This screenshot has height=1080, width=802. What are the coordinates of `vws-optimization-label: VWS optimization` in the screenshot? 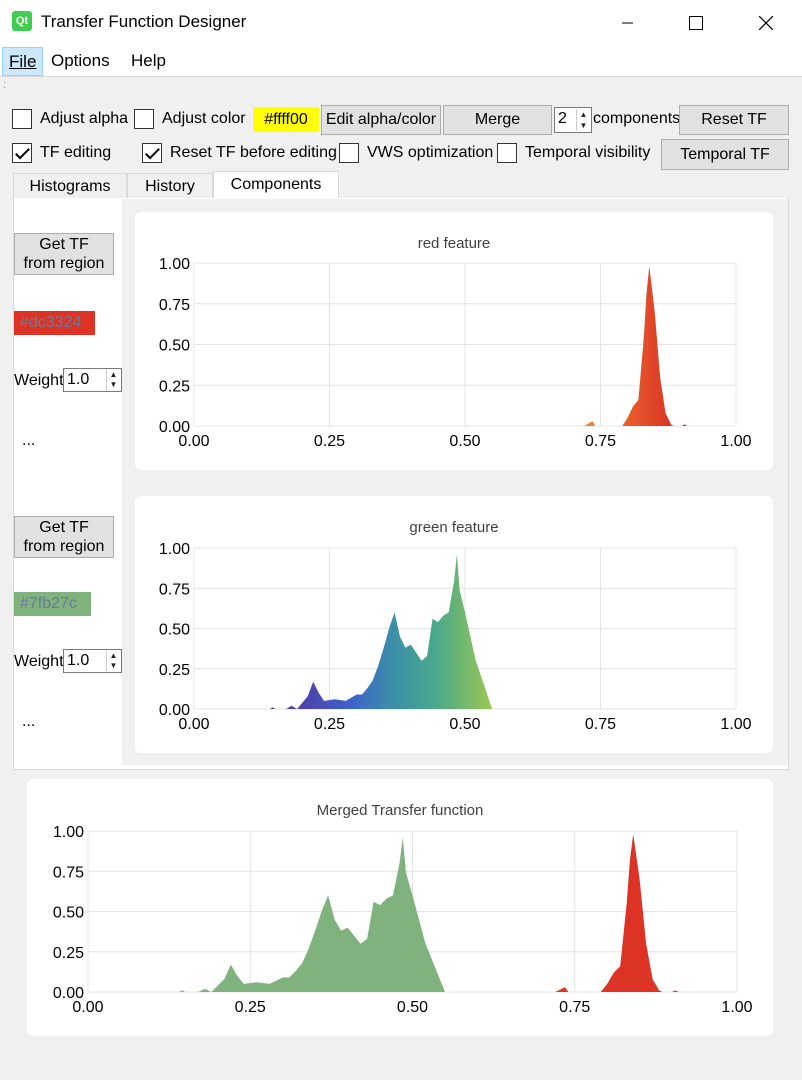 It's located at (430, 152).